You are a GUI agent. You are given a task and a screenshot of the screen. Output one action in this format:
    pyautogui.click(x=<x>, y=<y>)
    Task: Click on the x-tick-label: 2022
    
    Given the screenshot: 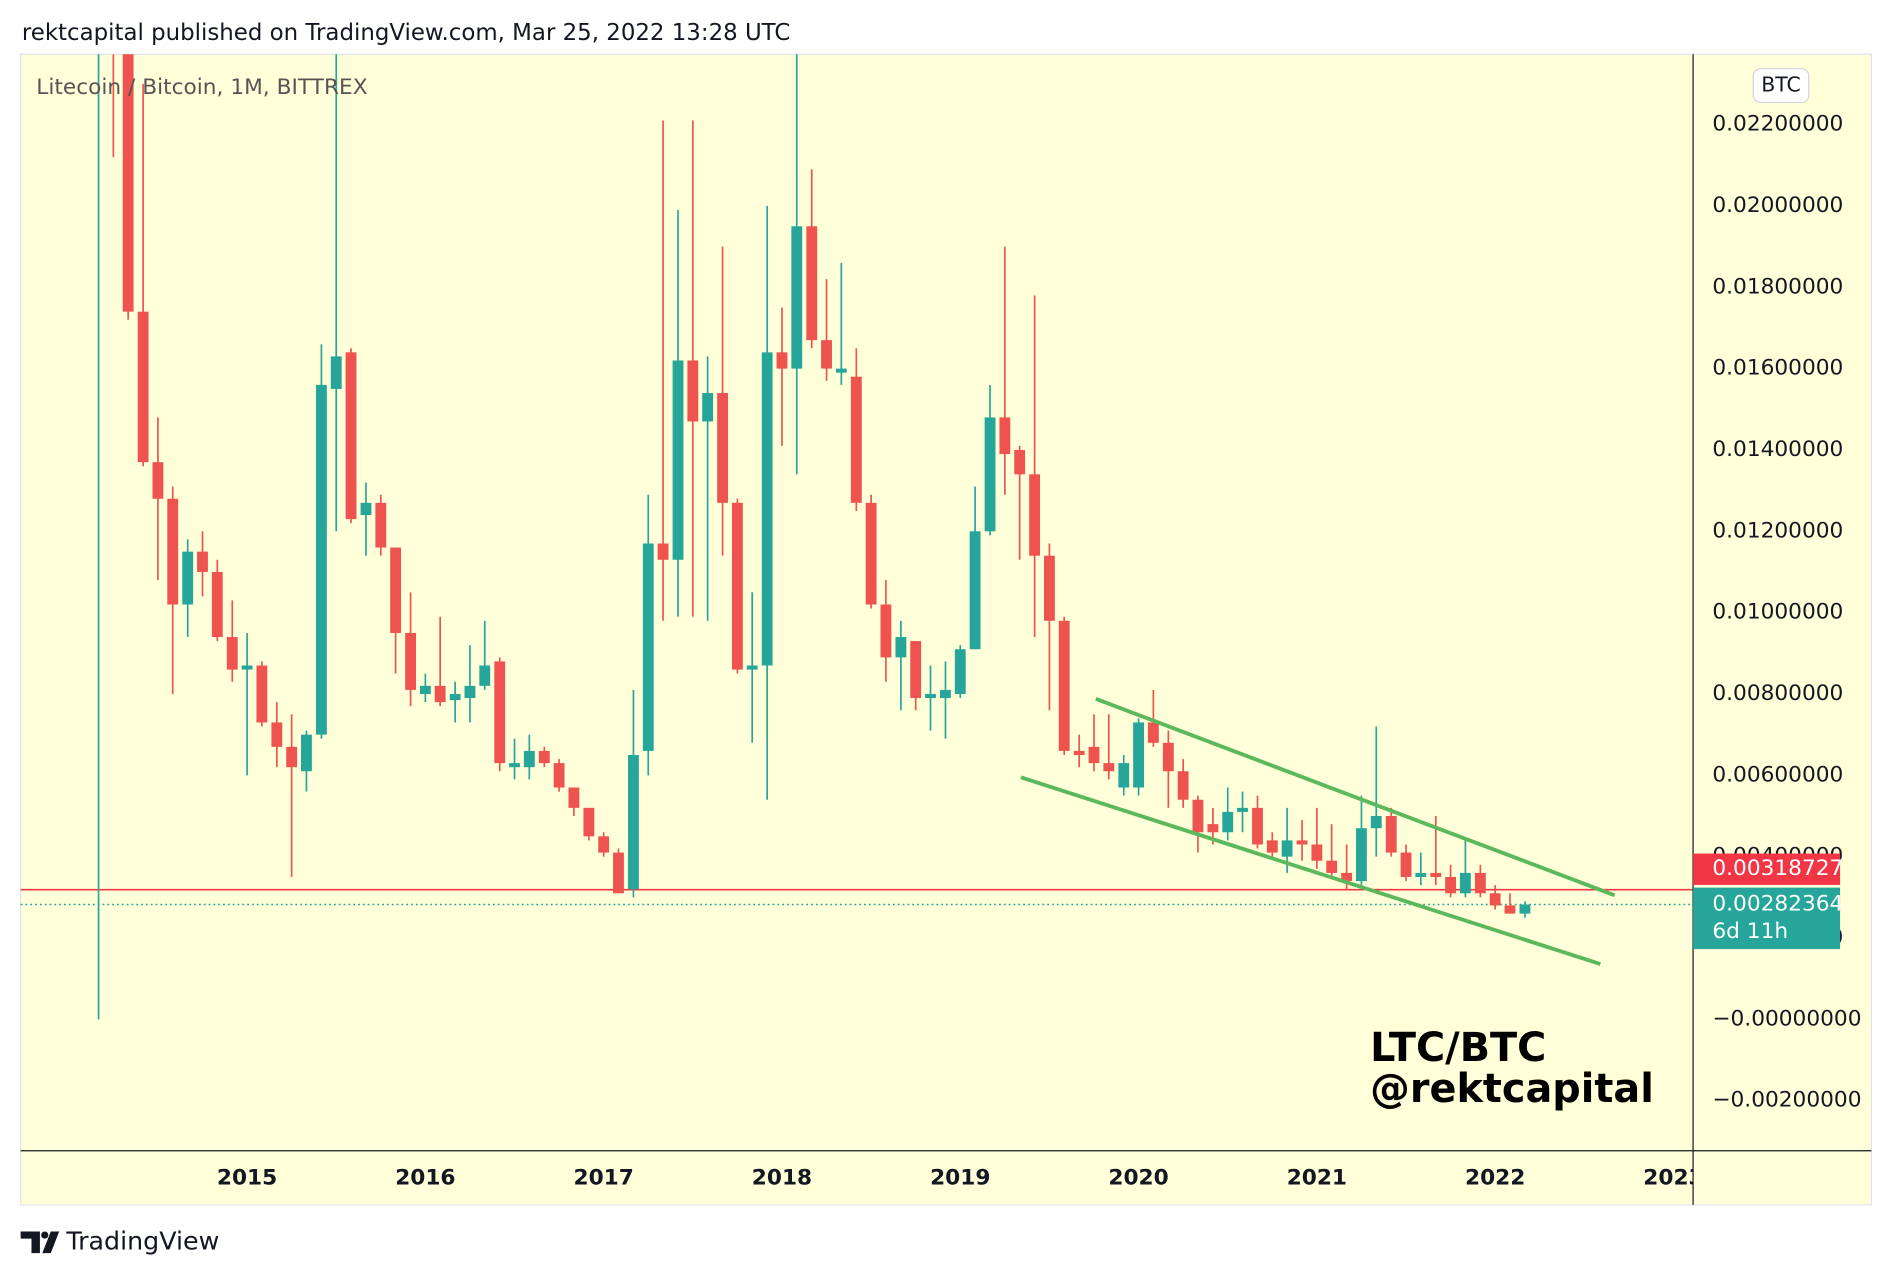 What is the action you would take?
    pyautogui.click(x=1495, y=1177)
    